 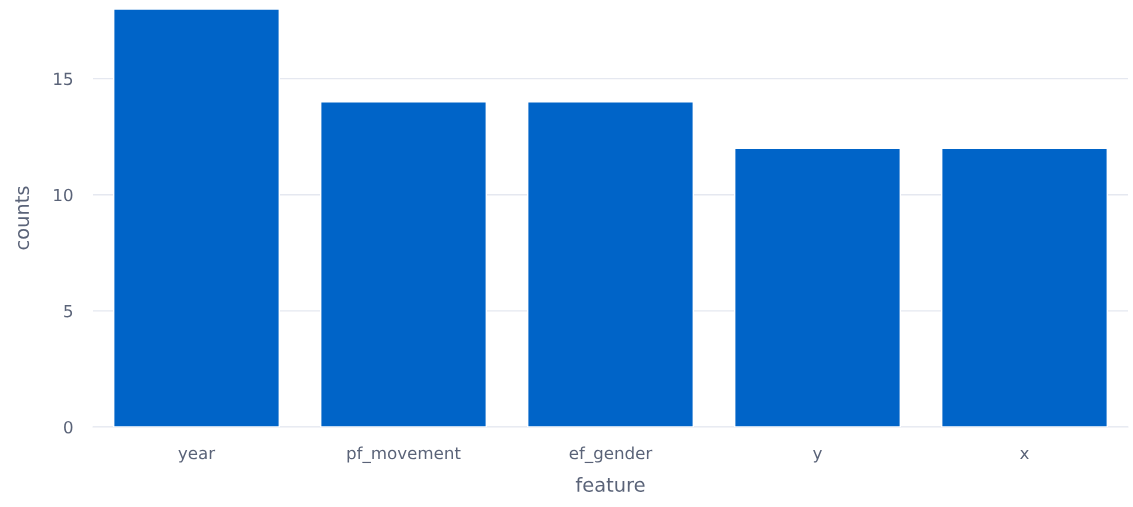 I want to click on x-axis-title: feature, so click(x=610, y=484).